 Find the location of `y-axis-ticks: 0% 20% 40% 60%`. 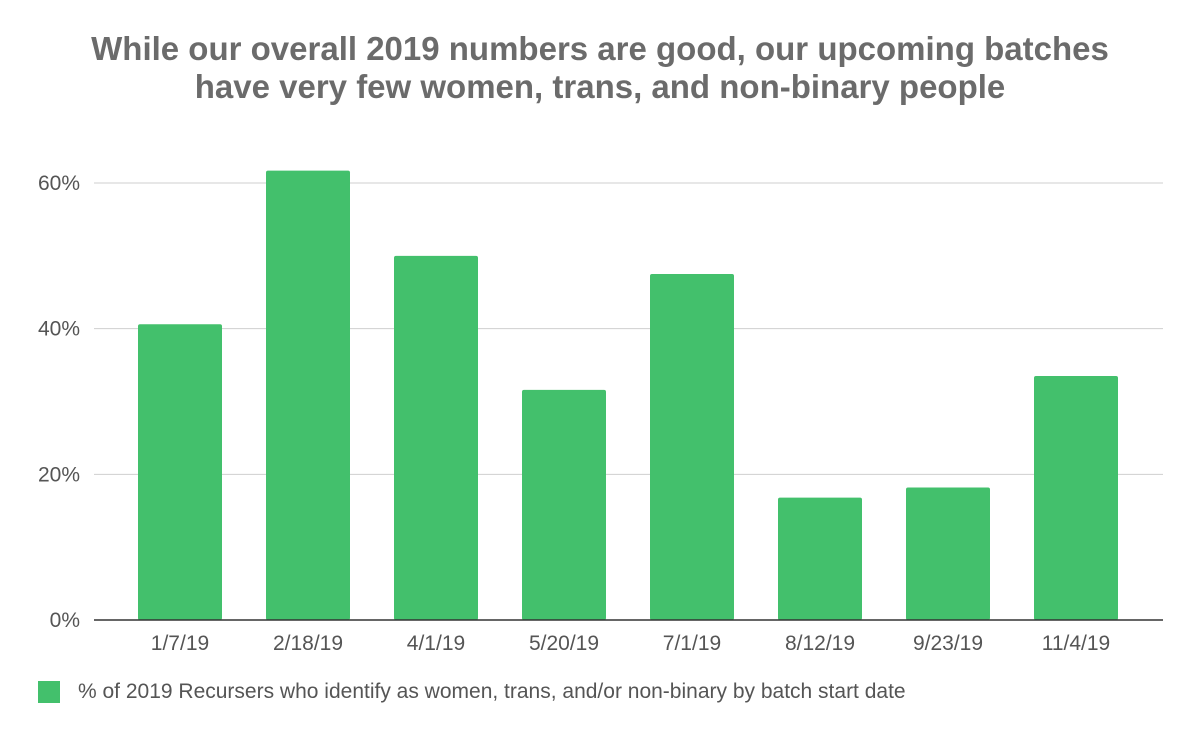

y-axis-ticks: 0% 20% 40% 60% is located at coordinates (59, 402).